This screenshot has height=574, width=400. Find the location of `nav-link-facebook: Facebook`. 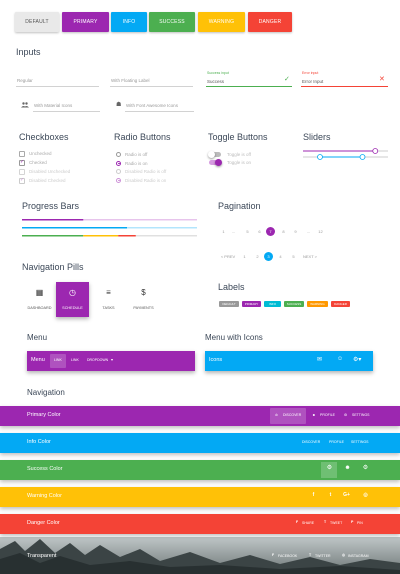

nav-link-facebook: Facebook is located at coordinates (288, 556).